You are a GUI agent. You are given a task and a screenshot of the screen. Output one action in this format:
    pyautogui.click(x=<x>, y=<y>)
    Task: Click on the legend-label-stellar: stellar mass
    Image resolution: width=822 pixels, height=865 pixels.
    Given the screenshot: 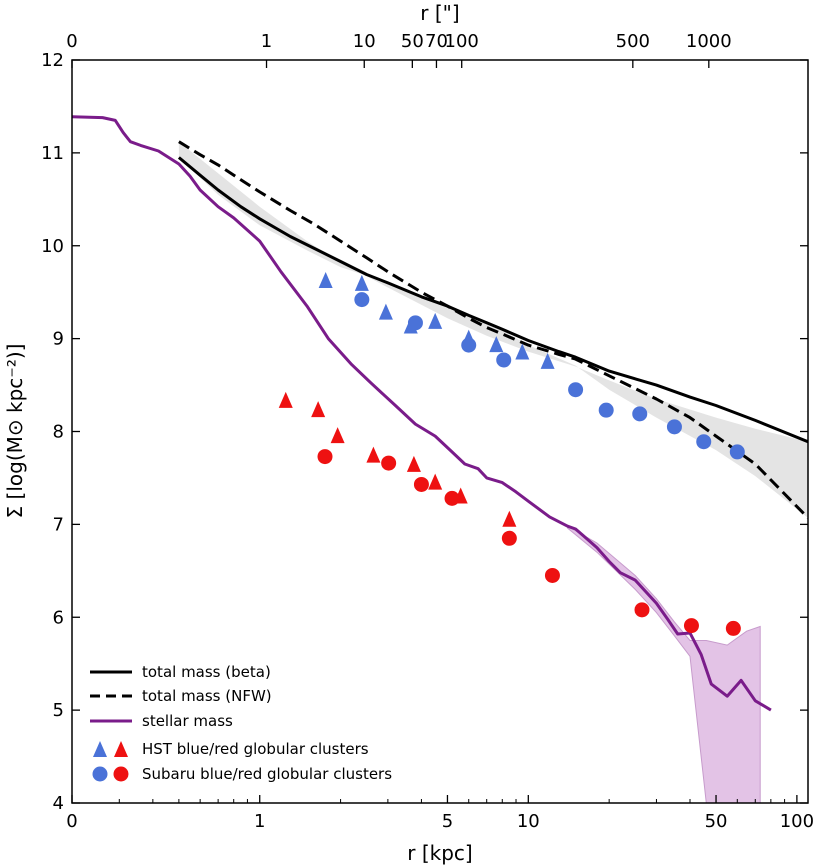 What is the action you would take?
    pyautogui.click(x=187, y=721)
    